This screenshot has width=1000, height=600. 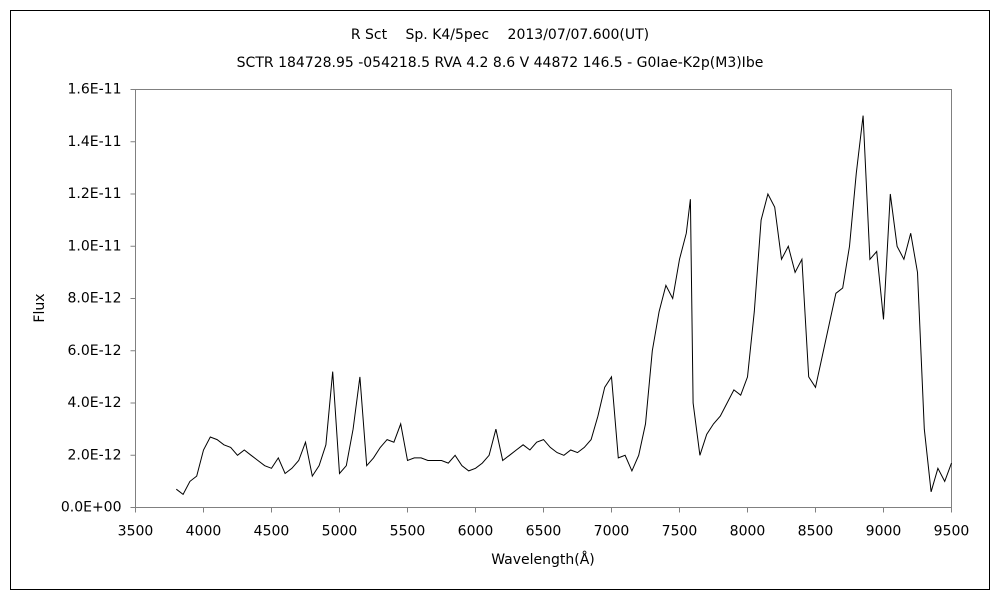 I want to click on y-tick-label: 1.0E-11, so click(x=95, y=246).